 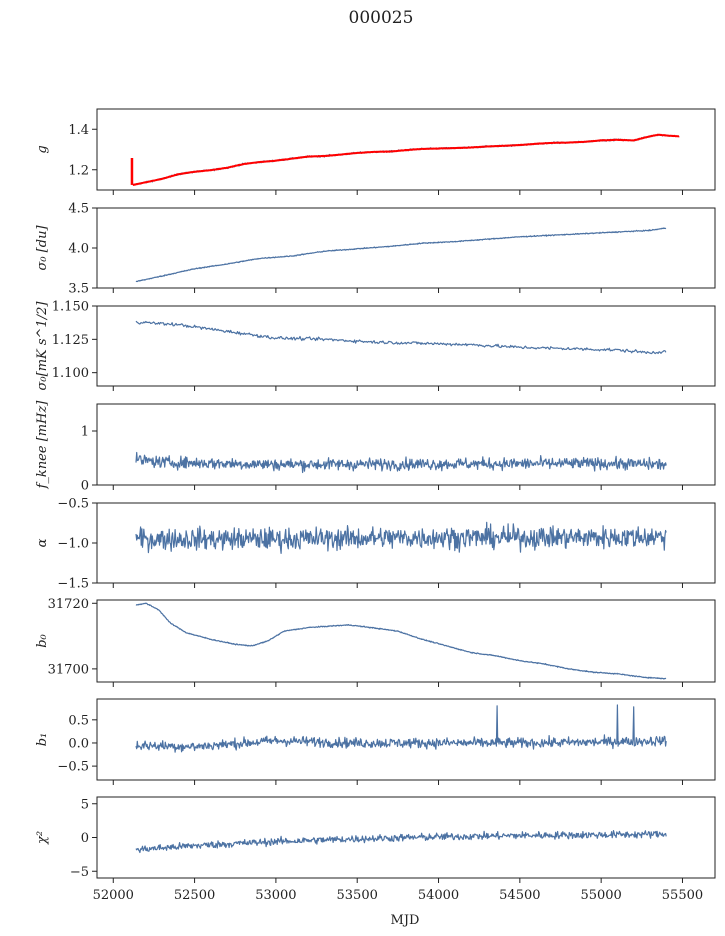 I want to click on y-tick-label: 31720, so click(x=68, y=604).